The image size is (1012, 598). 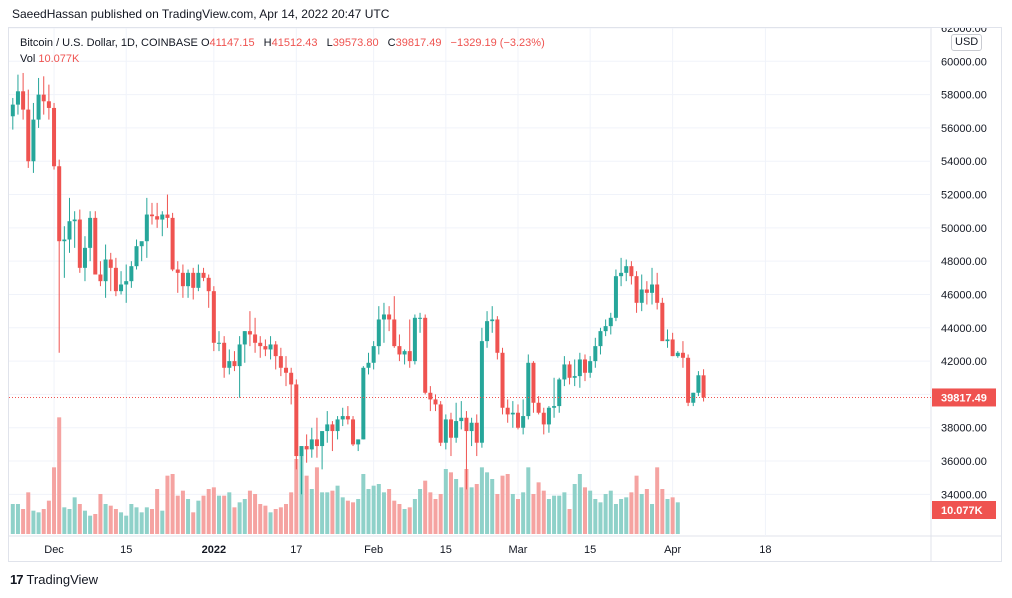 I want to click on close-value: 39817.49, so click(x=418, y=43).